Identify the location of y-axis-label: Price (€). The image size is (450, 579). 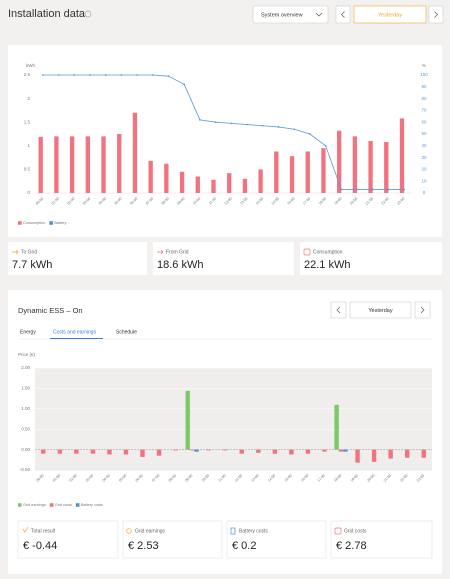
(27, 354).